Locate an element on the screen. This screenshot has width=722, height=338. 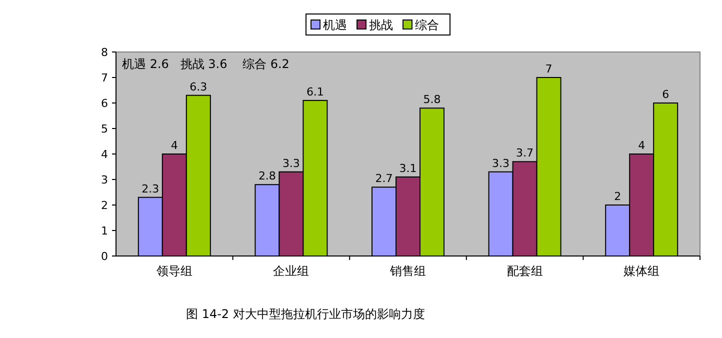
data-label: 6.3 is located at coordinates (199, 87).